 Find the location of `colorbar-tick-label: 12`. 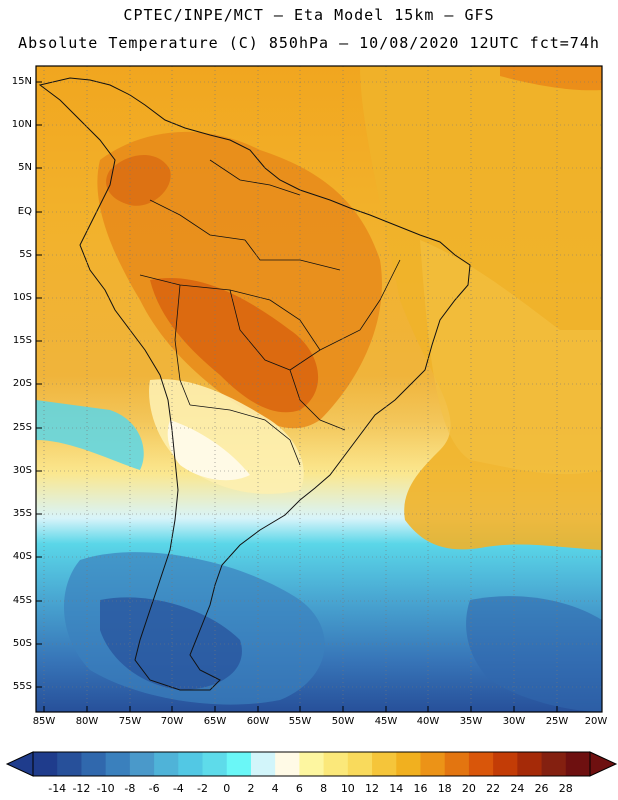

colorbar-tick-label: 12 is located at coordinates (372, 788).